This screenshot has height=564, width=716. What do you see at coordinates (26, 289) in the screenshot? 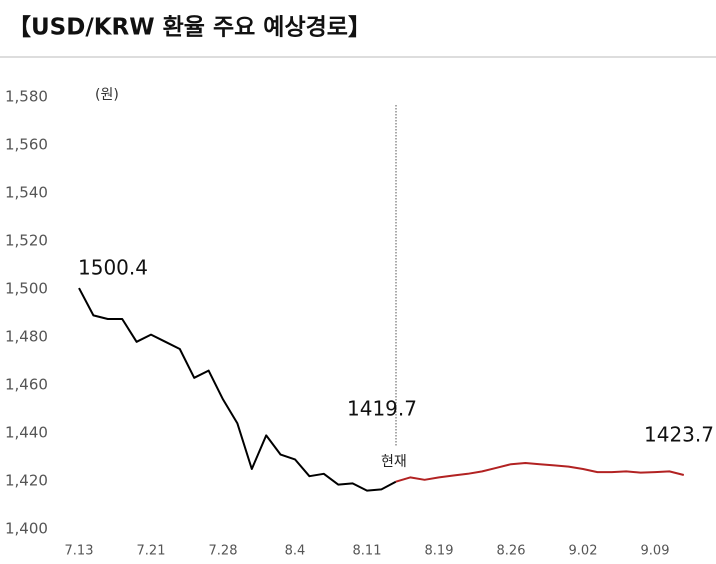
I see `y-tick-label: 1,500` at bounding box center [26, 289].